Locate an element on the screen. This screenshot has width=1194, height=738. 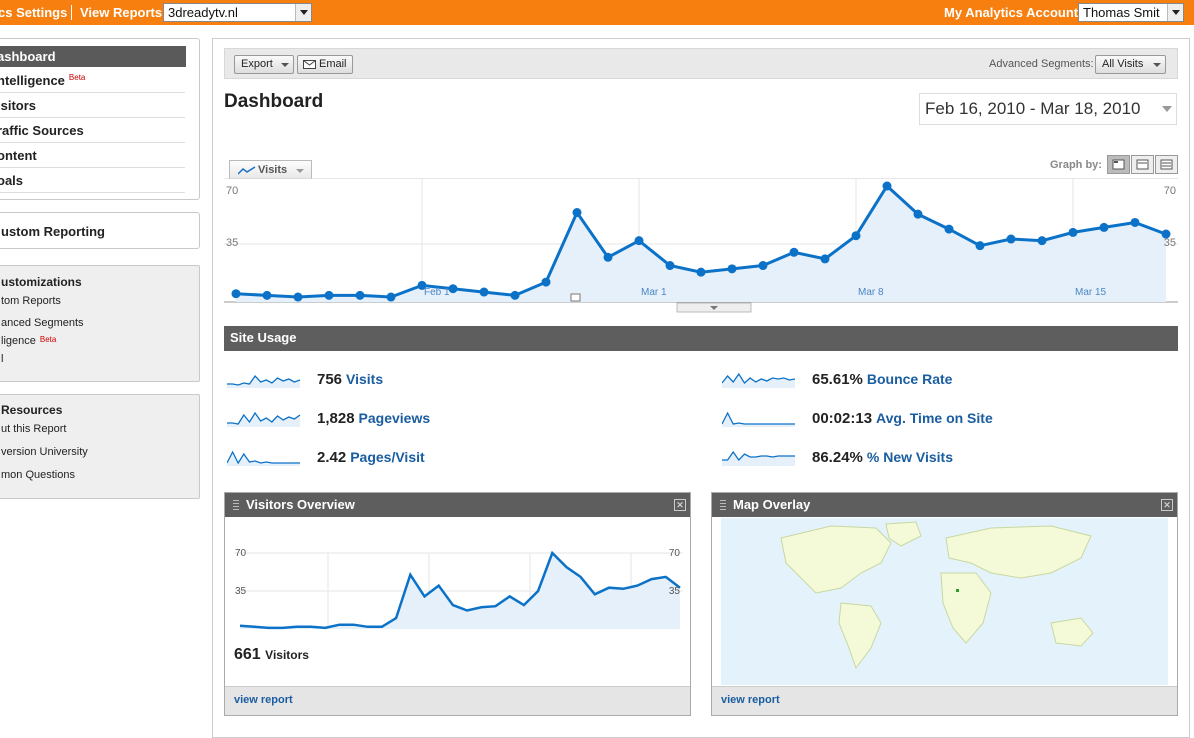
metric-0: 756 Visits is located at coordinates (427, 380).